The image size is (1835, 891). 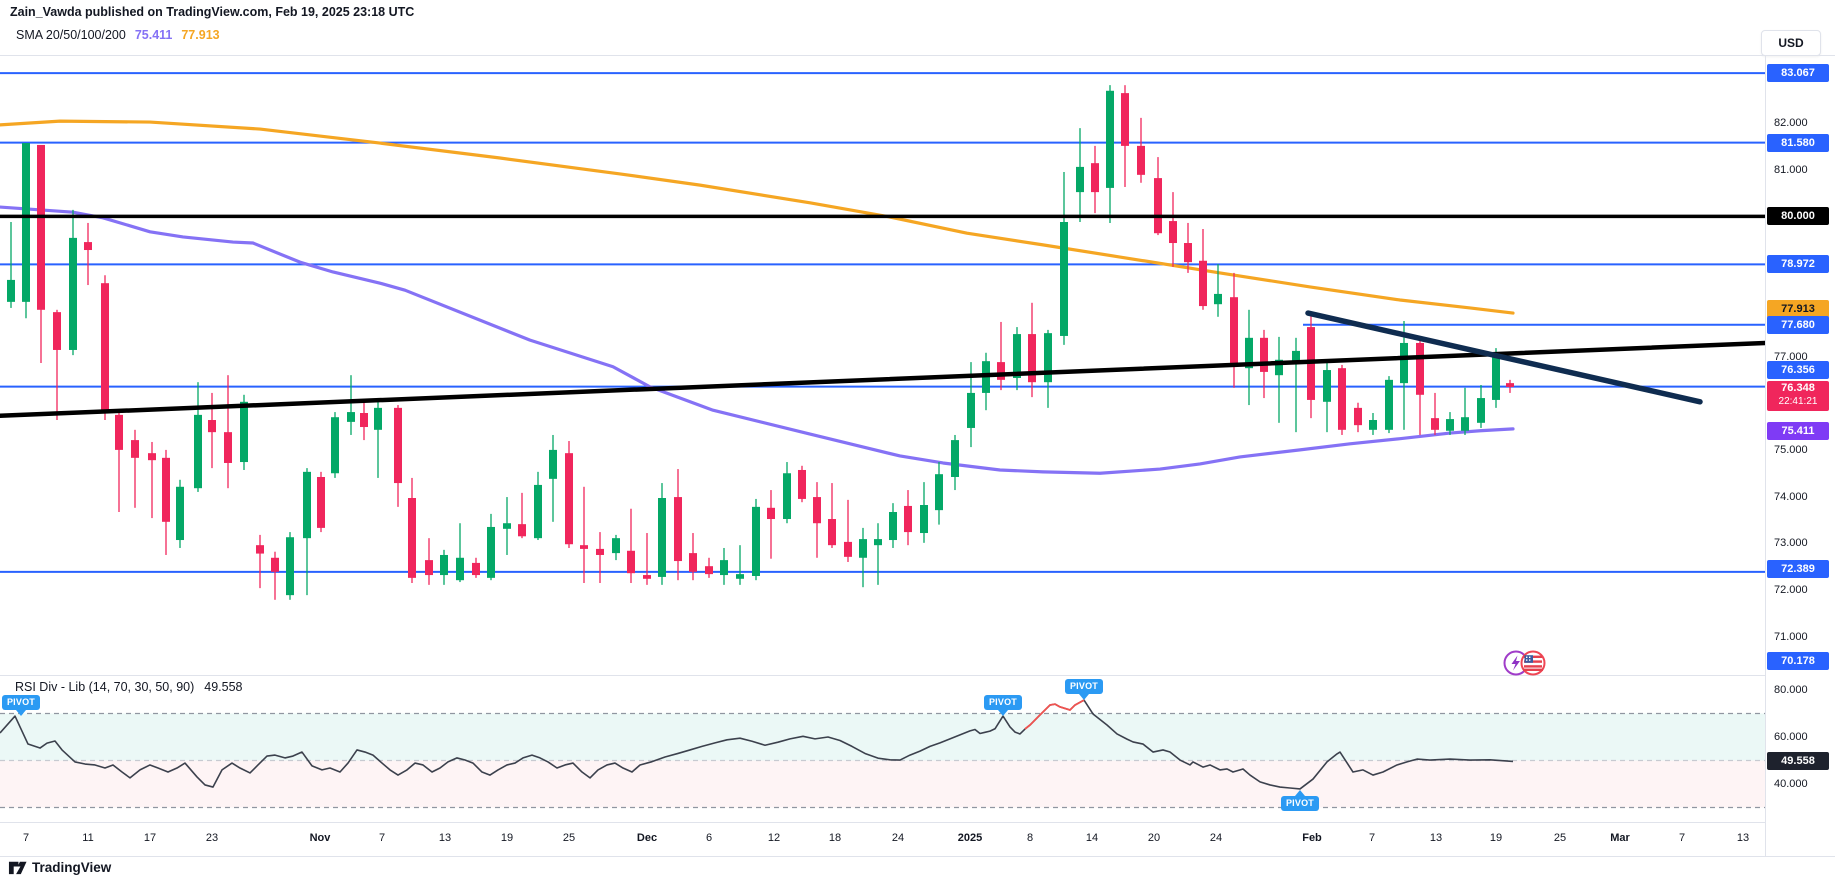 I want to click on descending-trendline, so click(x=1504, y=357).